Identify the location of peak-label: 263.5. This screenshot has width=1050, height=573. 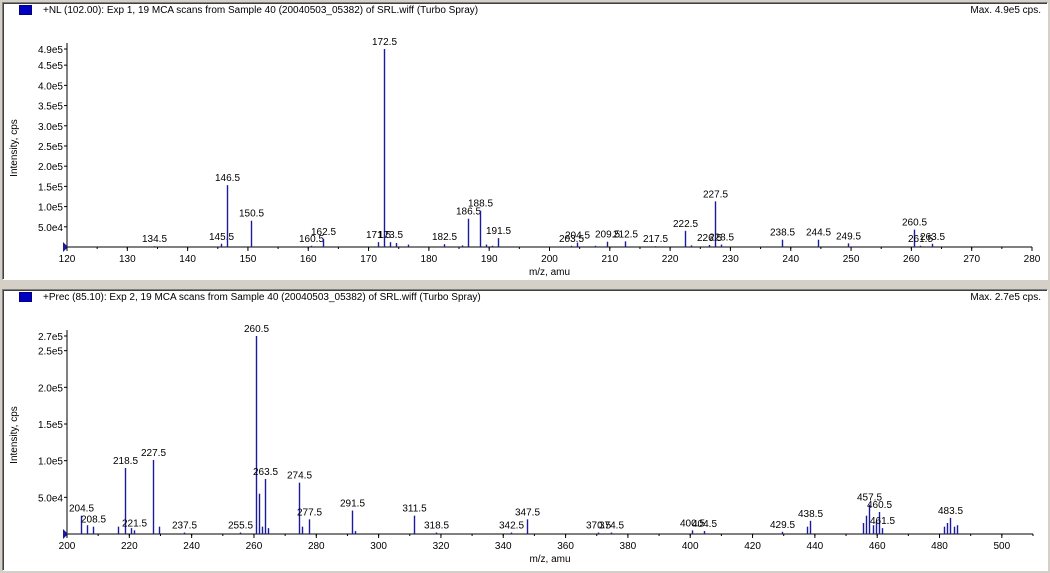
(265, 472).